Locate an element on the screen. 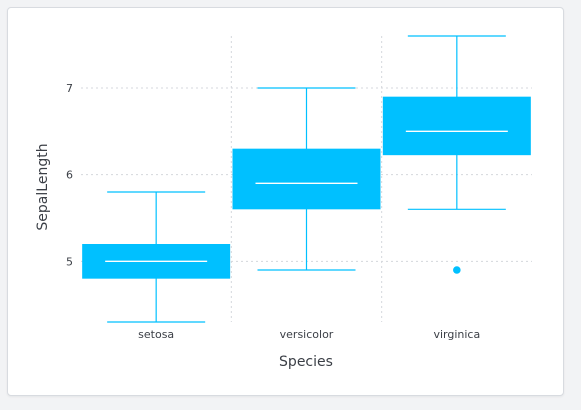  x-tick-label-setosa: setosa is located at coordinates (156, 334).